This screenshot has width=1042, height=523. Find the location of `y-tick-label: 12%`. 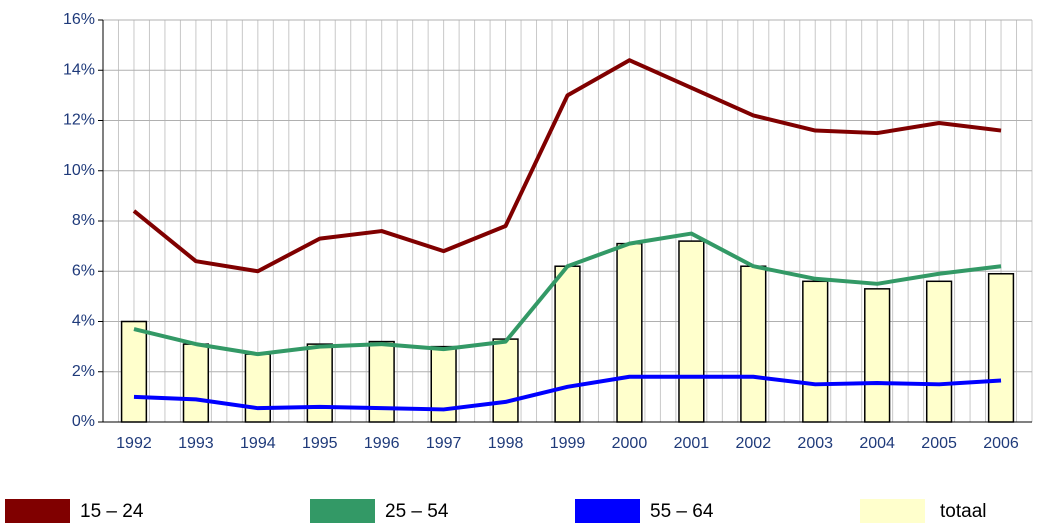

y-tick-label: 12% is located at coordinates (79, 120).